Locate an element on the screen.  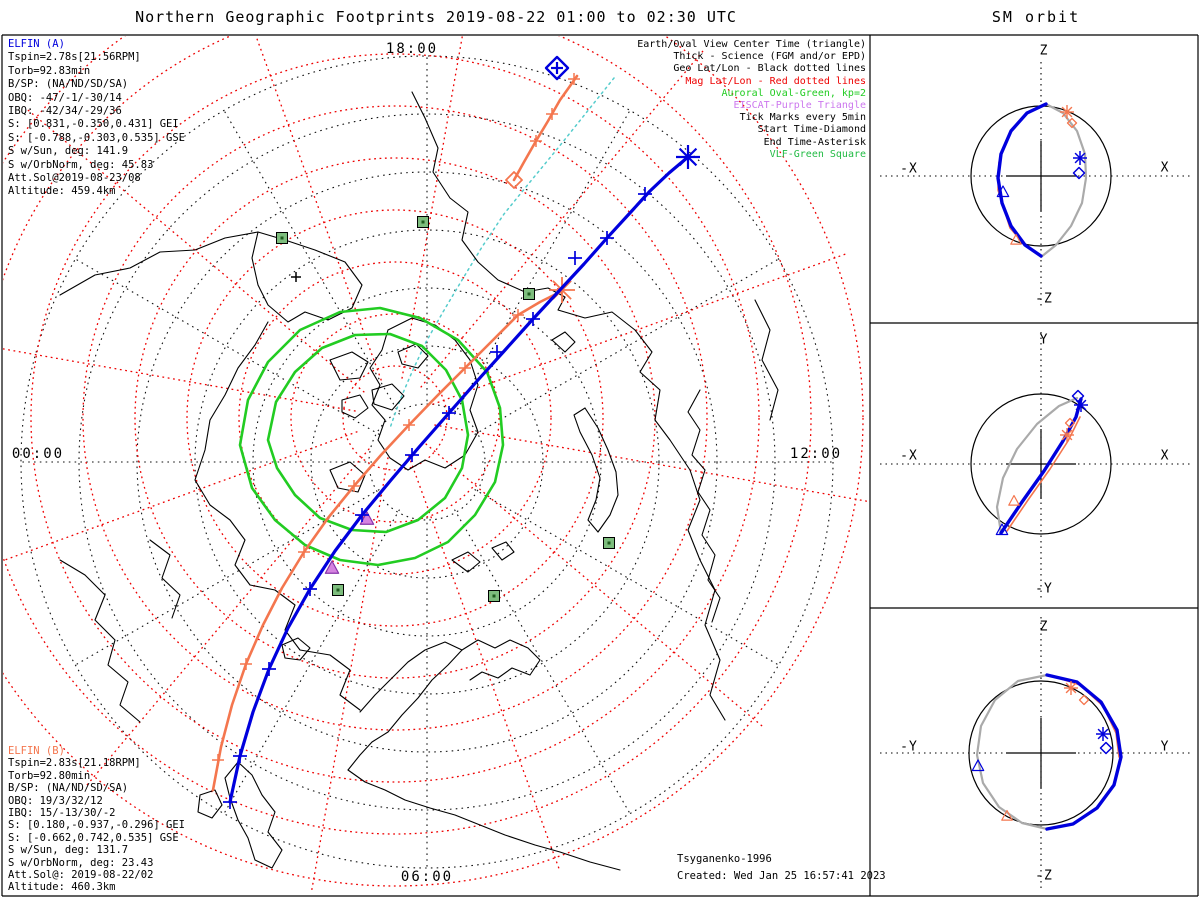
elfin-a-end-asterisk is located at coordinates (688, 157).